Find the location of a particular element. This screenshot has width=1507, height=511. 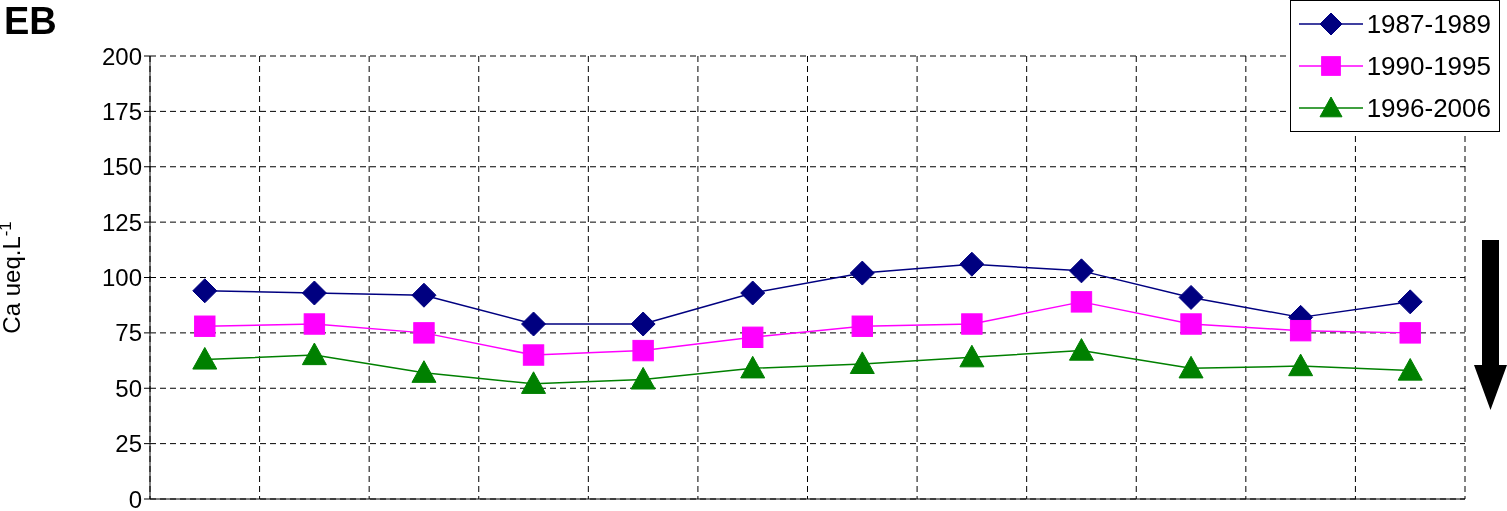

legend-label: 1987-1989 is located at coordinates (1428, 24).